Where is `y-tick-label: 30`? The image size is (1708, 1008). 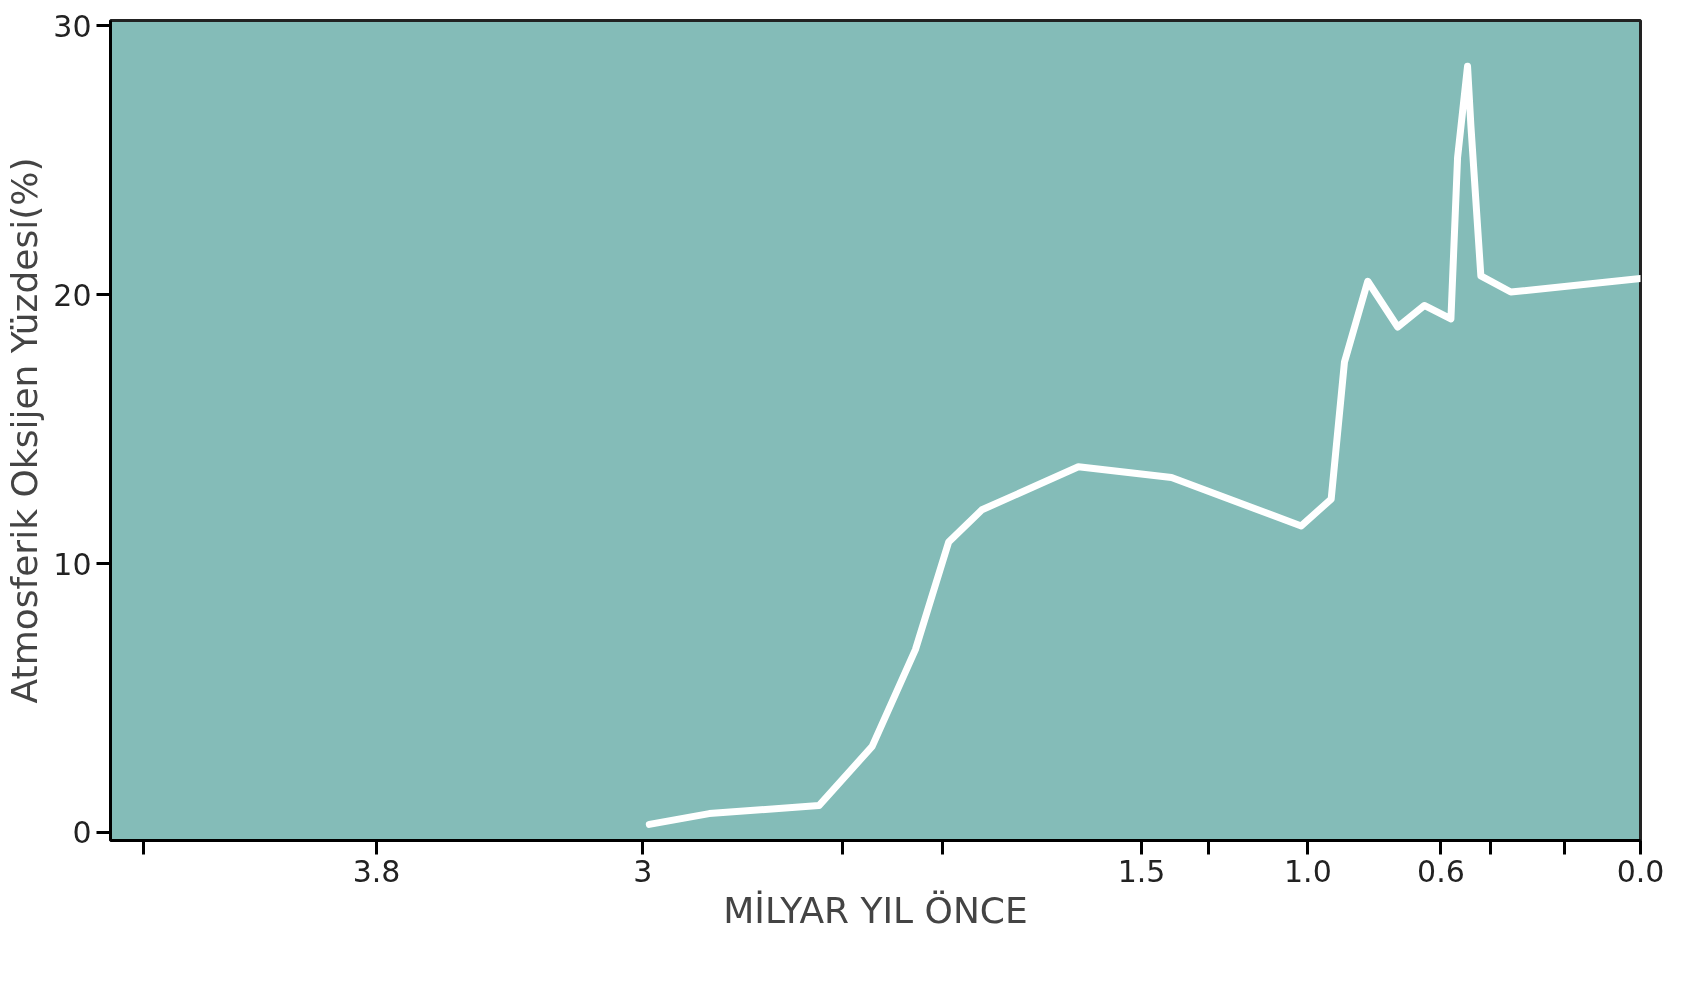 y-tick-label: 30 is located at coordinates (72, 26).